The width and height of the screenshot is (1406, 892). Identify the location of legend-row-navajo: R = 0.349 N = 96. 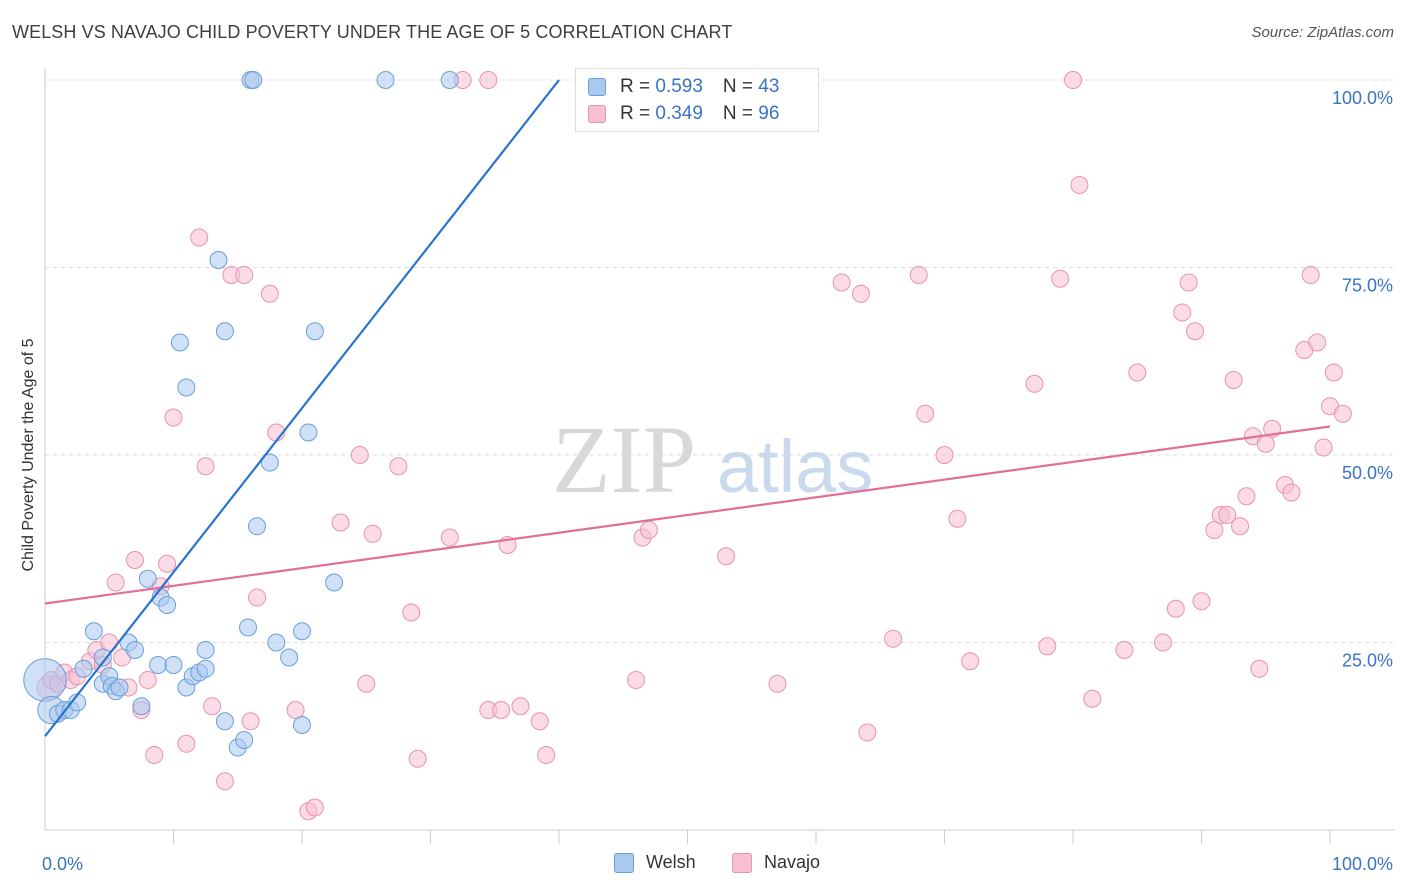
(683, 114).